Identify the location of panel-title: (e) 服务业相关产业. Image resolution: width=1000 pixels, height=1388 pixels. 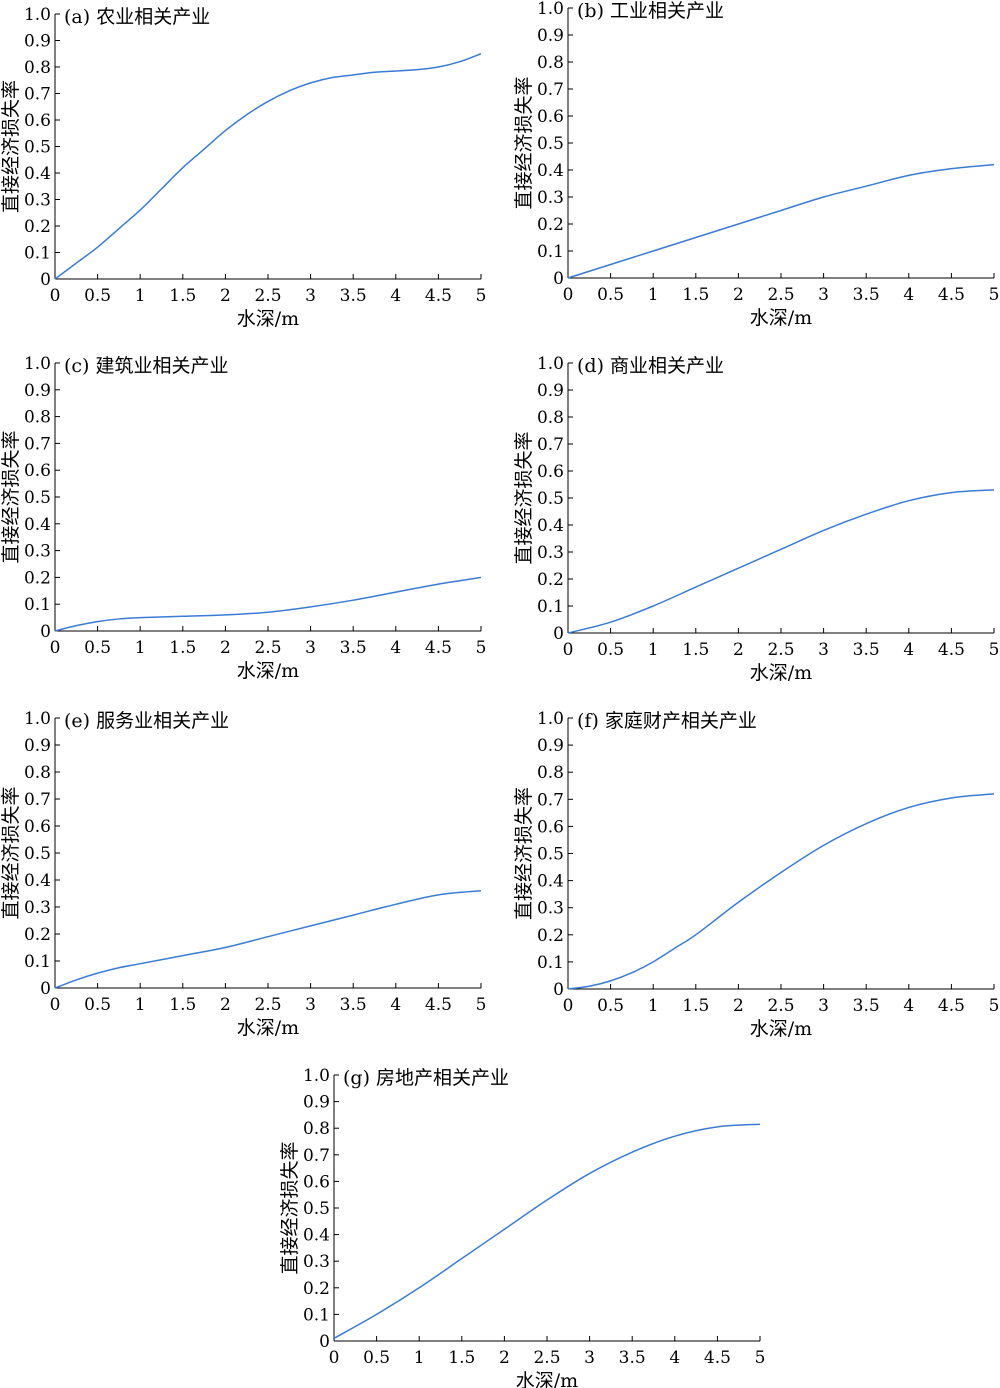
(146, 721).